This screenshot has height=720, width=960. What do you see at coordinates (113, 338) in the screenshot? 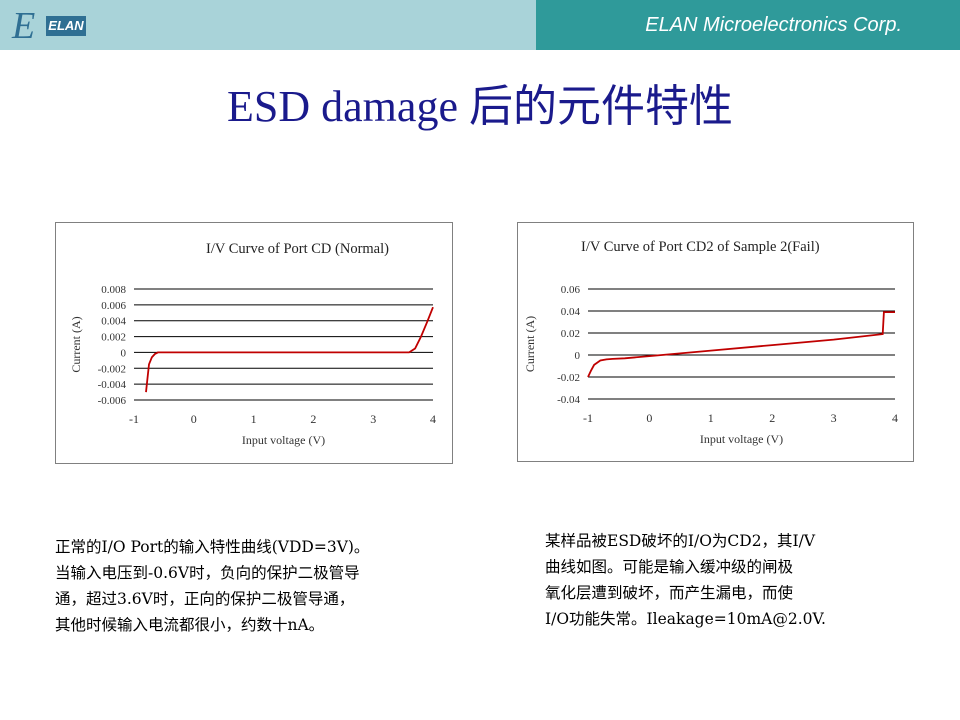
I see `y-tick-label: 0.002` at bounding box center [113, 338].